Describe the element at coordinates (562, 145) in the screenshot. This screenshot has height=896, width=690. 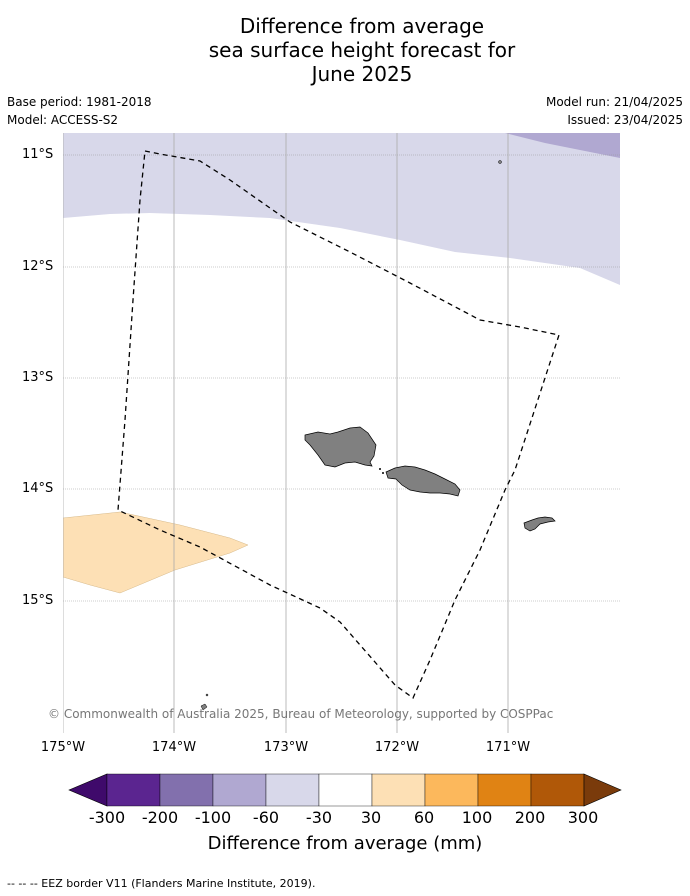
I see `anomaly-region-minus60` at that location.